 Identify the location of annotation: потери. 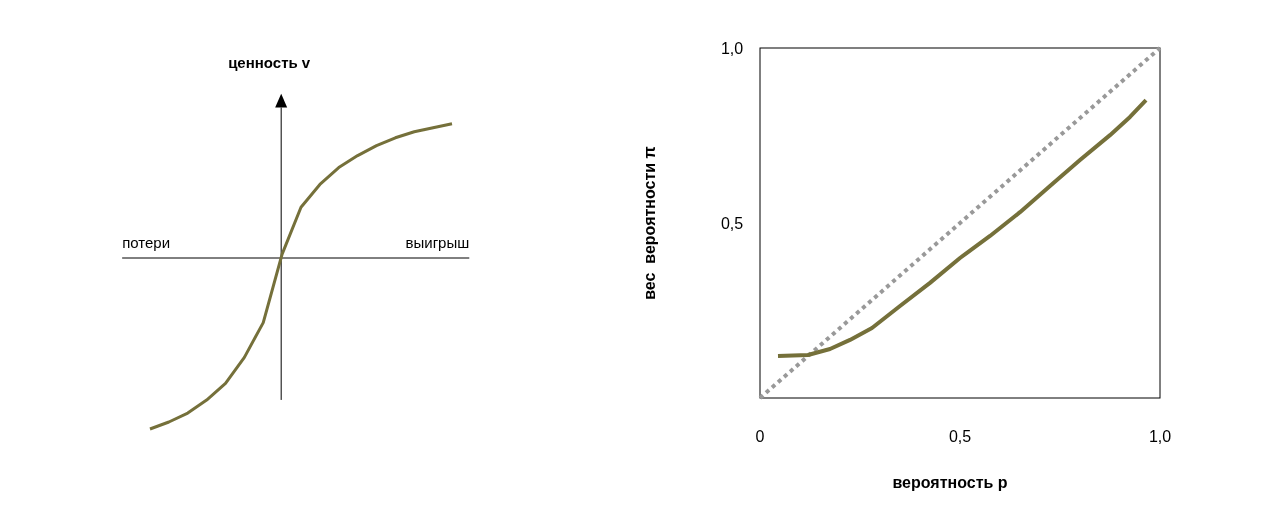
(146, 242).